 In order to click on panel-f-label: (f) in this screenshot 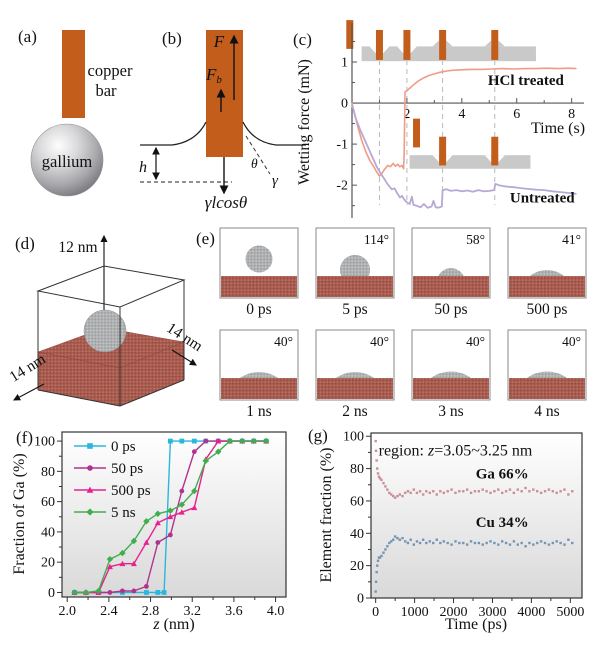, I will do `click(24, 437)`.